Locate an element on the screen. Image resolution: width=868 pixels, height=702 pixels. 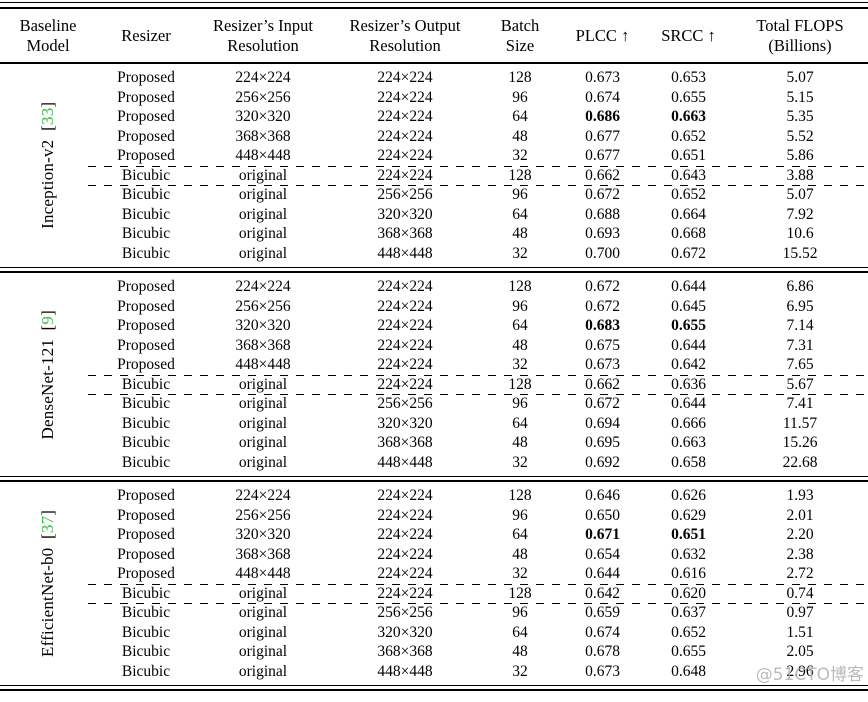
cell-flops: 2.72 is located at coordinates (800, 573).